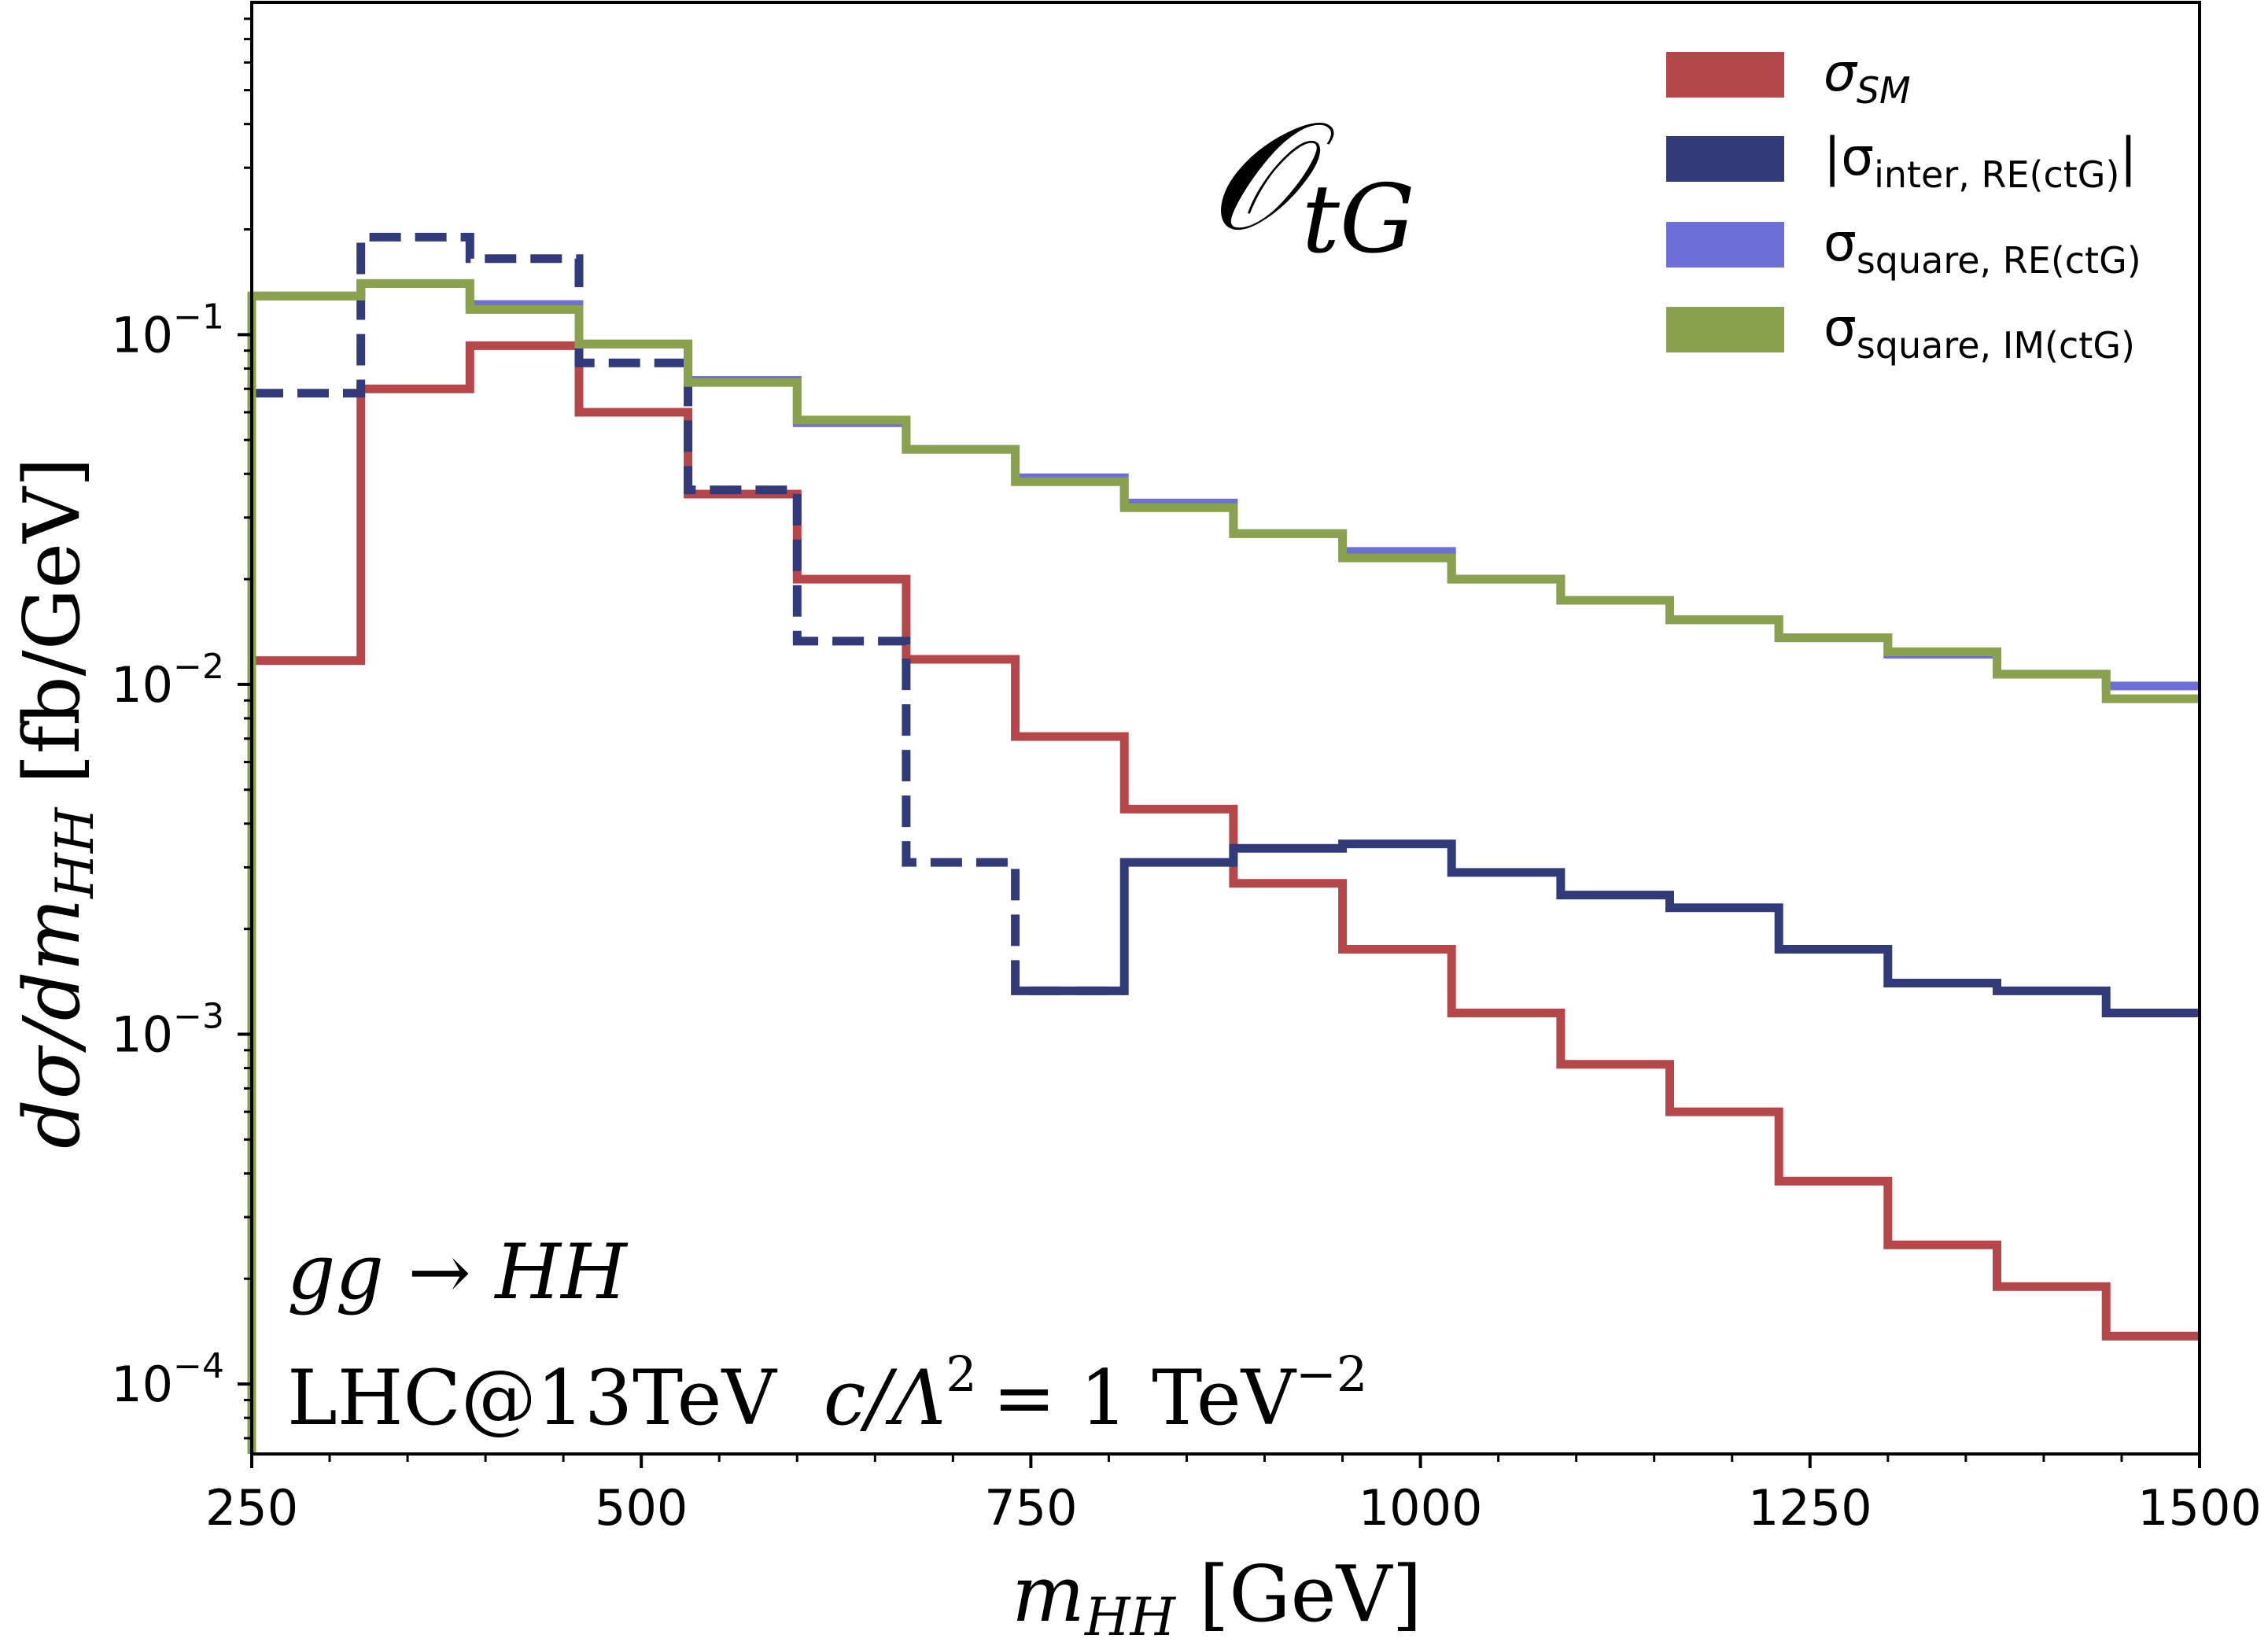 The image size is (2268, 1642). What do you see at coordinates (1979, 332) in the screenshot?
I see `legend-label-square-im: σsquare, IM(ctG)` at bounding box center [1979, 332].